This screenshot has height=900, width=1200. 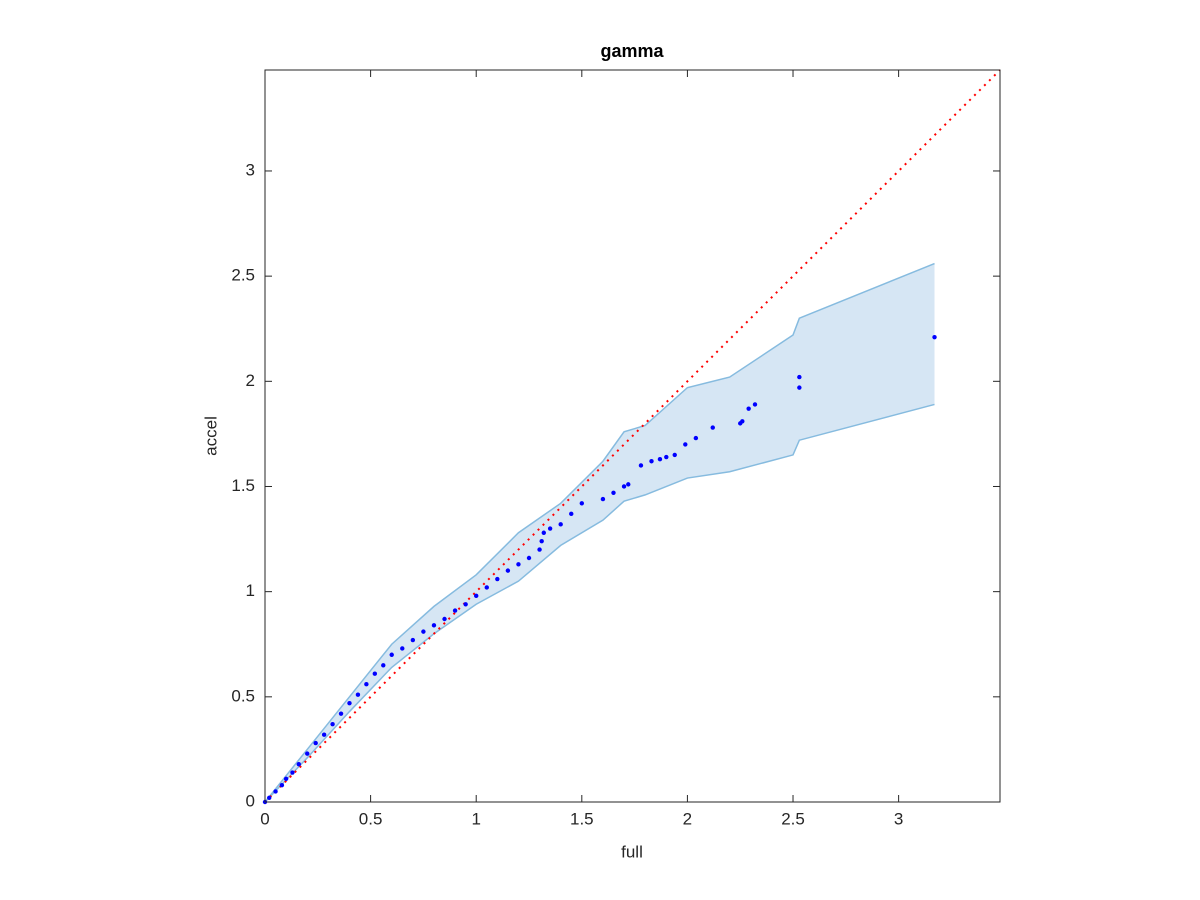 I want to click on y-tick-label: 0, so click(x=250, y=800).